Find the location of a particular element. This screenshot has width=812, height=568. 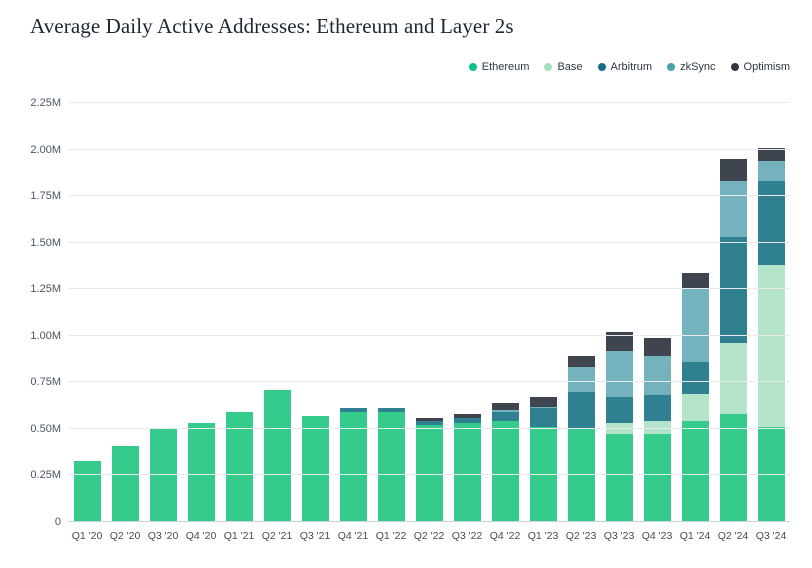

x-axis-line is located at coordinates (429, 521).